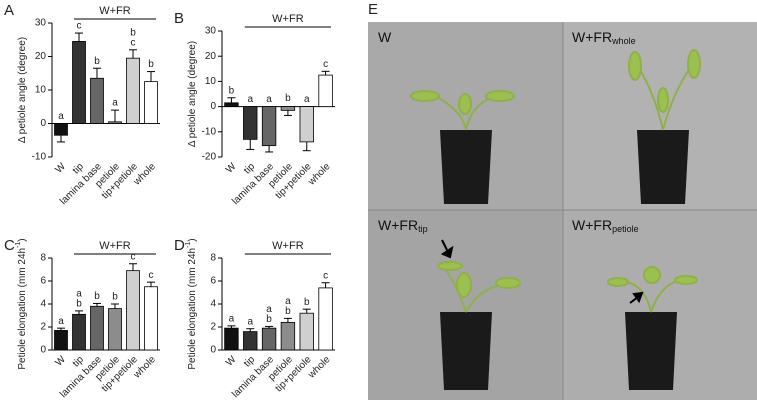 The image size is (757, 419). I want to click on panel-letter: E, so click(373, 9).